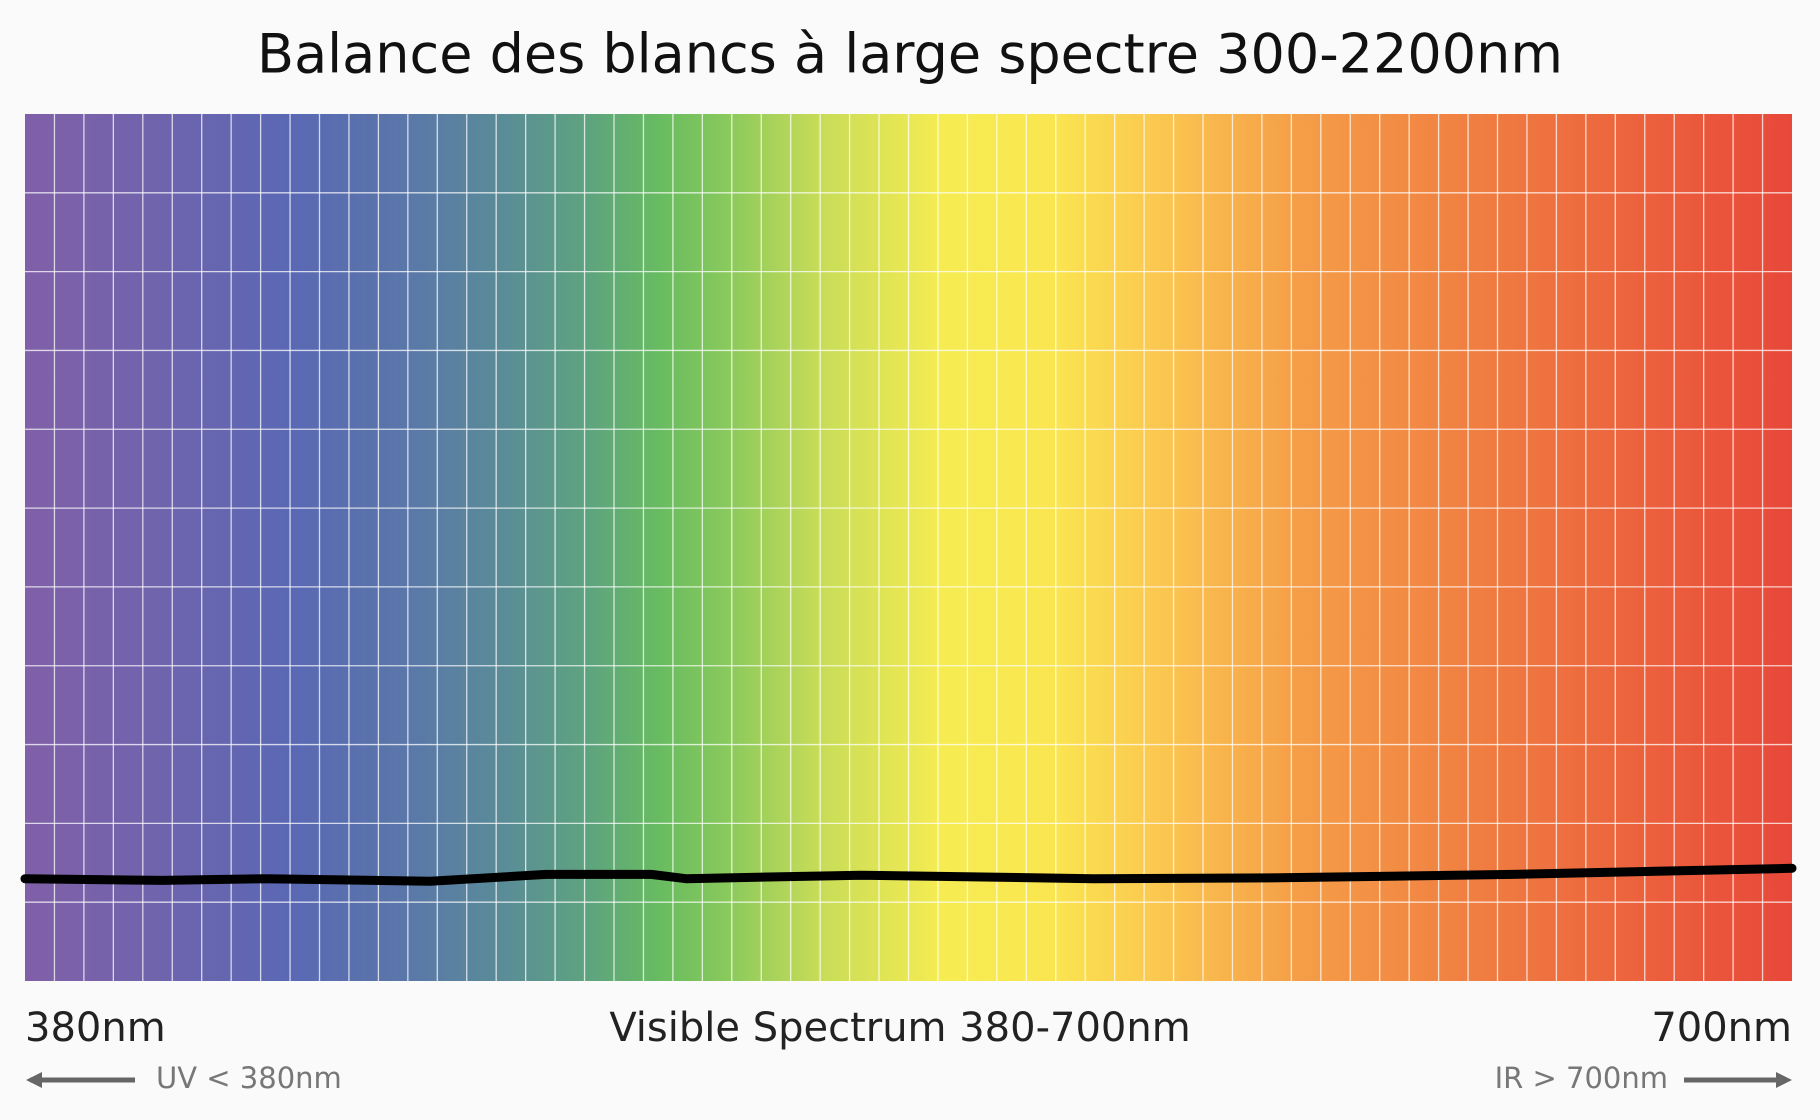  What do you see at coordinates (899, 1028) in the screenshot?
I see `subtitle: Visible Spectrum 380-700nm` at bounding box center [899, 1028].